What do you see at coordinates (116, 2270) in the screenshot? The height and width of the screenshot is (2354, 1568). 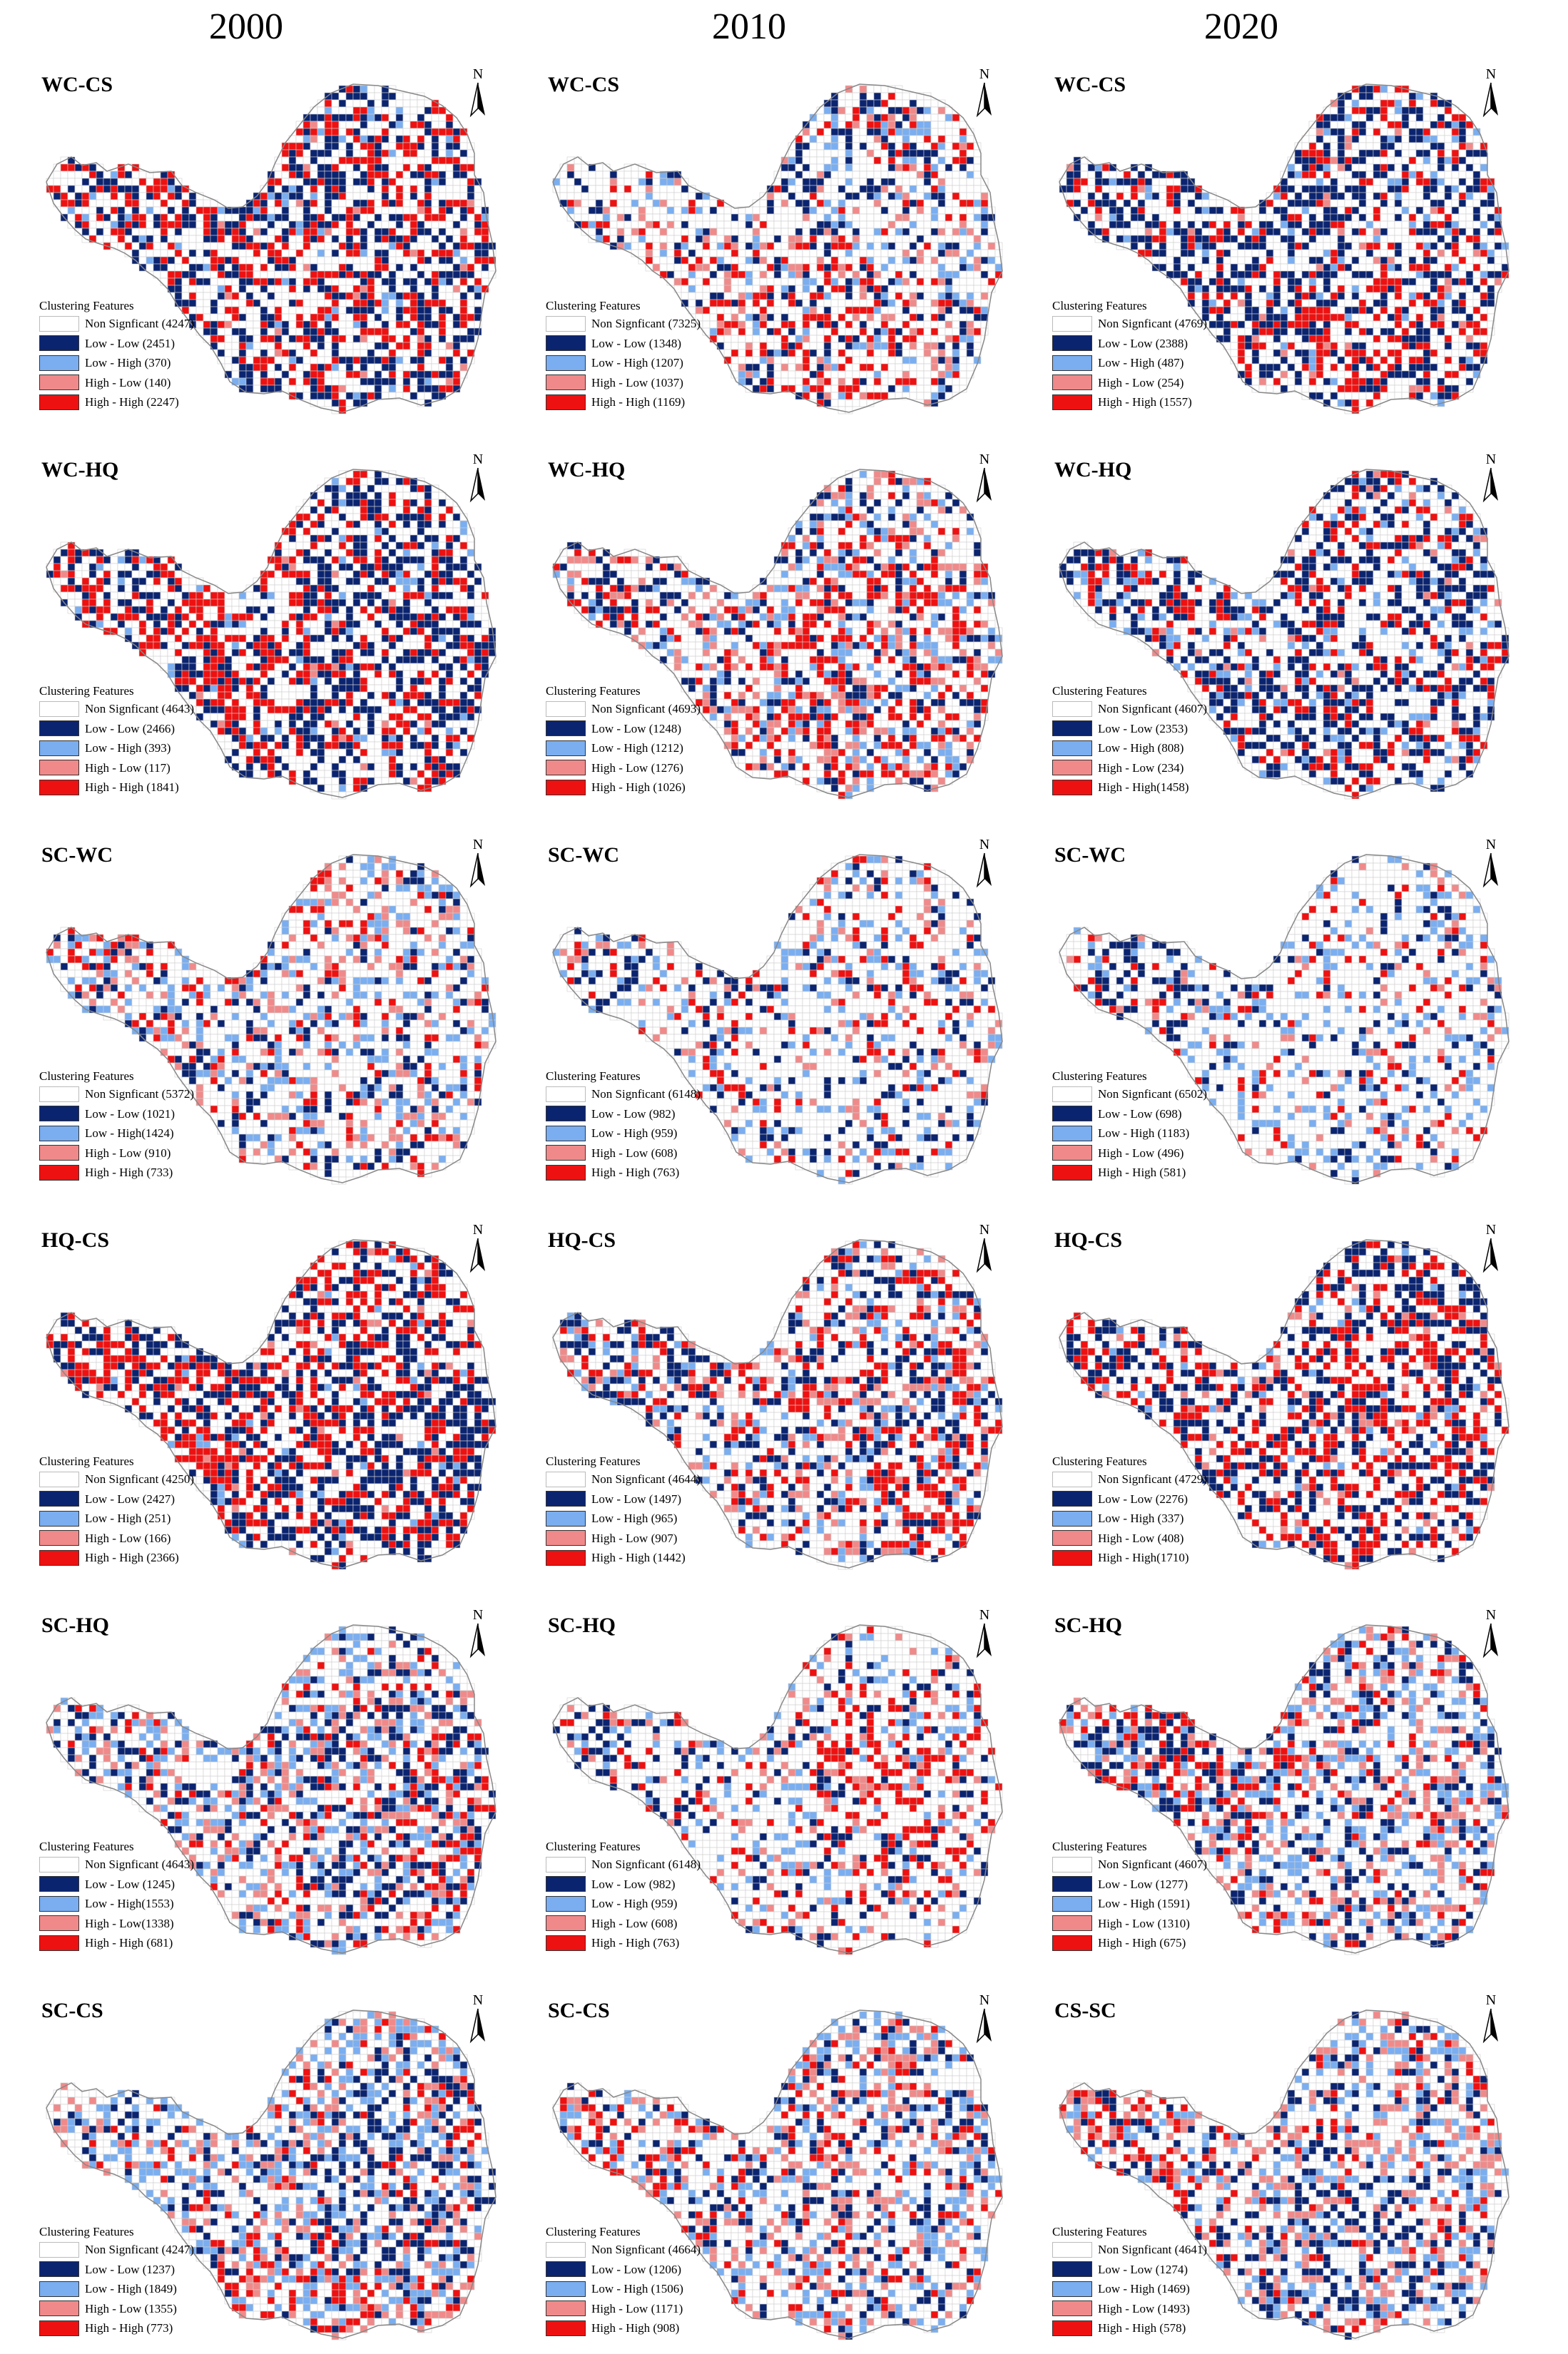 I see `legend-entry: Low - Low (1237)` at bounding box center [116, 2270].